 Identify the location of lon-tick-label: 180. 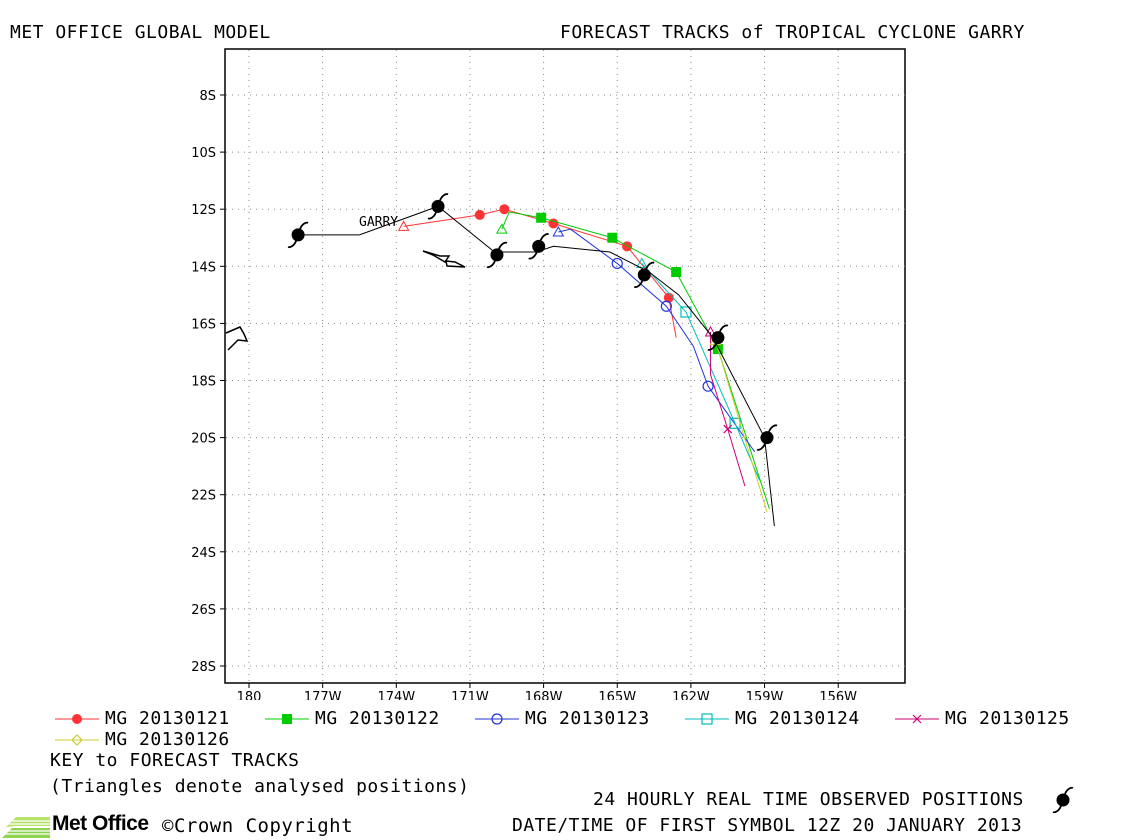
(249, 695).